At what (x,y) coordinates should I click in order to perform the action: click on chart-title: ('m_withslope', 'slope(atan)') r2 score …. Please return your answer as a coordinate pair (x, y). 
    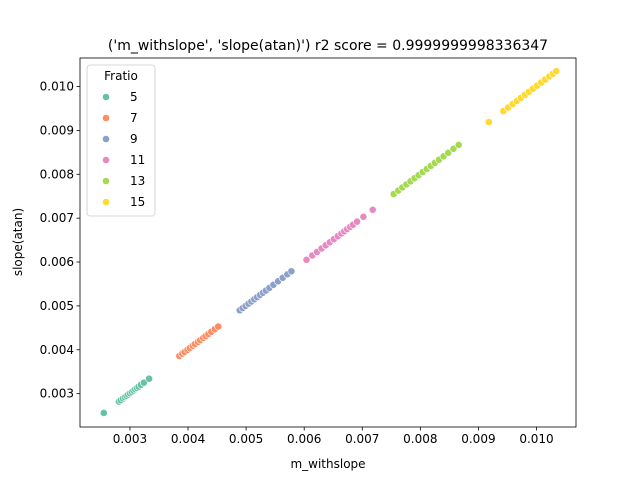
    Looking at the image, I should click on (328, 46).